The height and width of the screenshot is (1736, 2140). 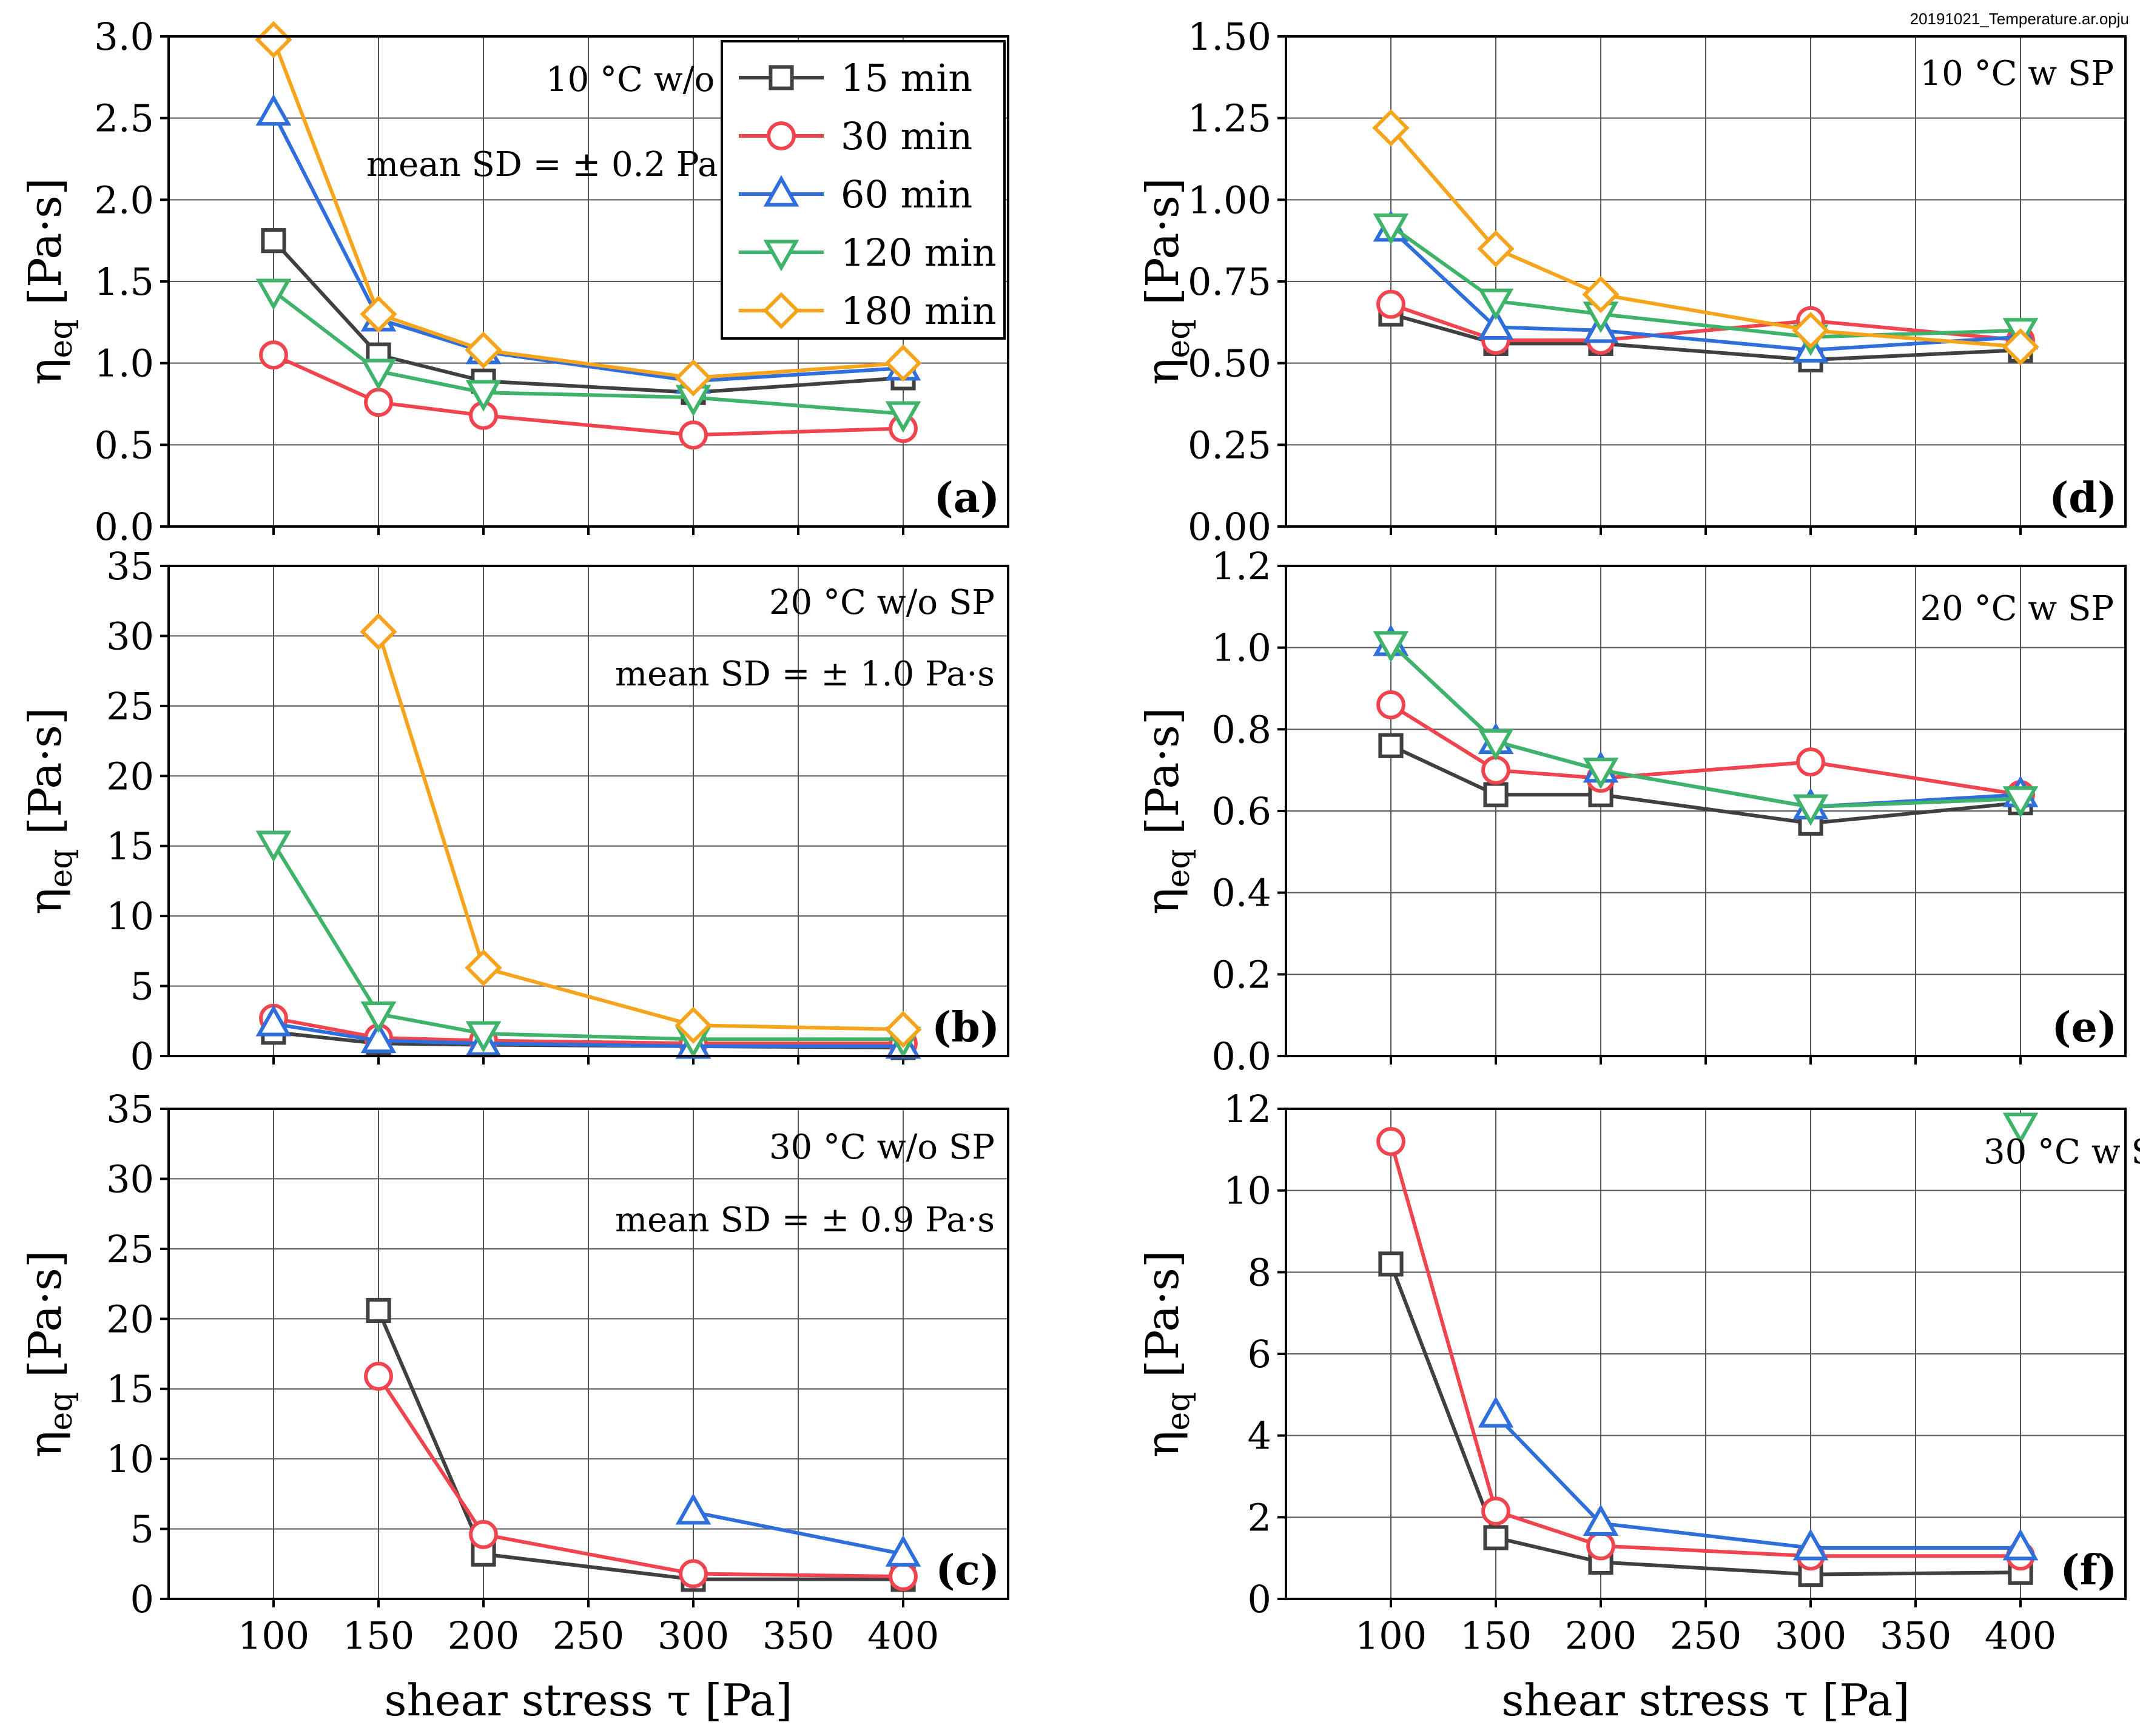 What do you see at coordinates (2083, 498) in the screenshot?
I see `panel-label: (d)` at bounding box center [2083, 498].